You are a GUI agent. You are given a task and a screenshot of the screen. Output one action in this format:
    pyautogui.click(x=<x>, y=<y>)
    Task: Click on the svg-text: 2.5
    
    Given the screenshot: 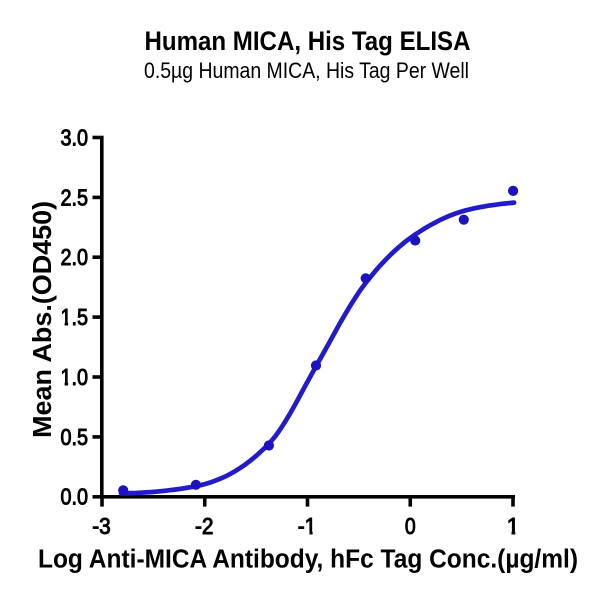 What is the action you would take?
    pyautogui.click(x=75, y=197)
    